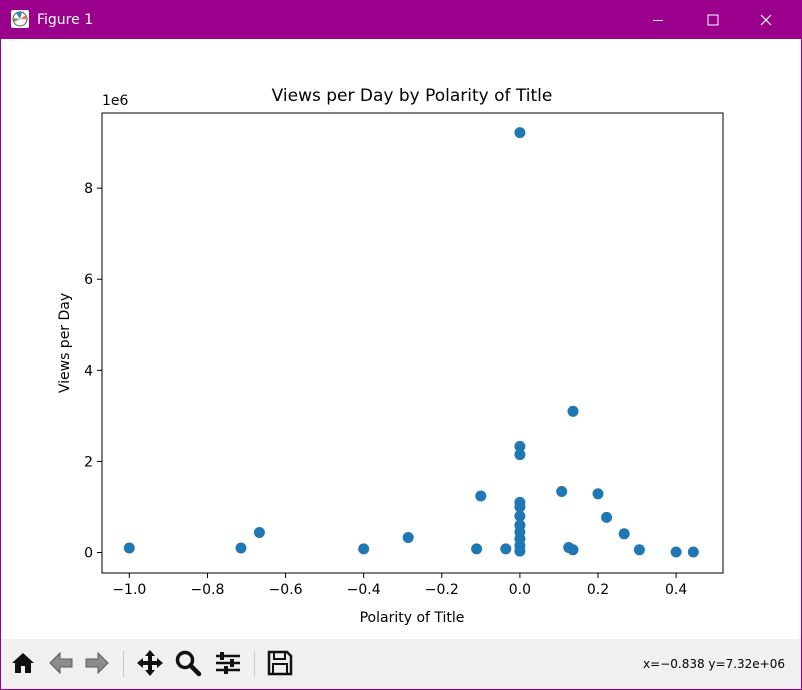 This screenshot has height=690, width=802. What do you see at coordinates (401, 20) in the screenshot?
I see `title-bar: Figure 1` at bounding box center [401, 20].